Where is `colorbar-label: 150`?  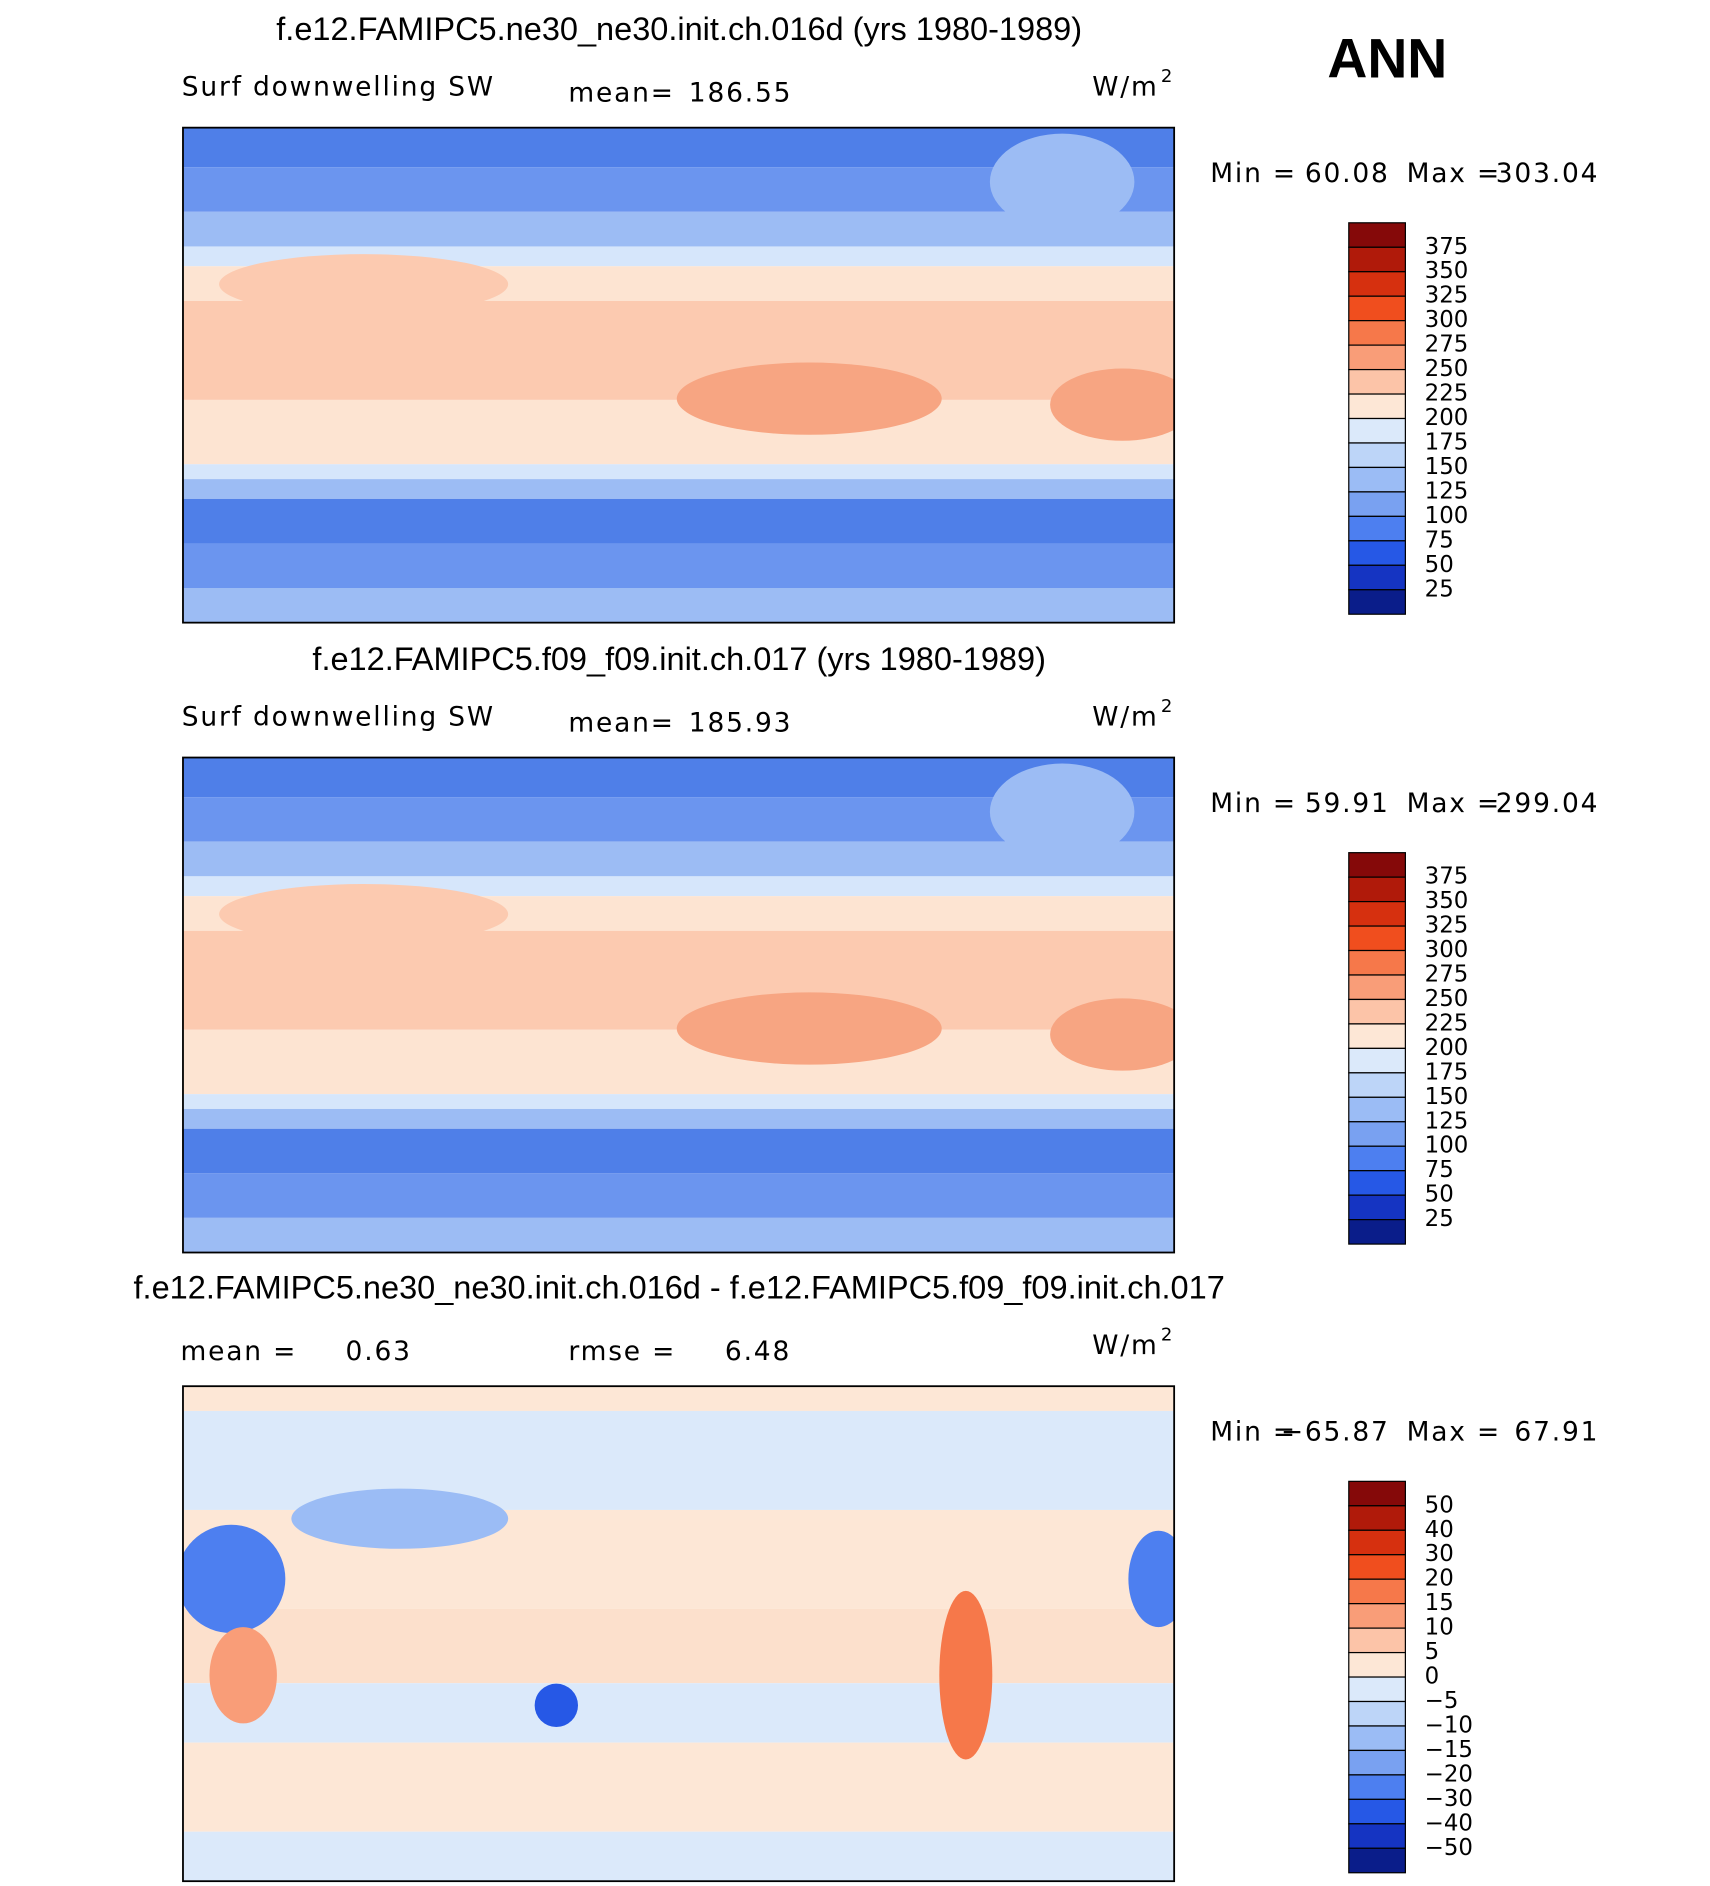 colorbar-label: 150 is located at coordinates (1447, 1097).